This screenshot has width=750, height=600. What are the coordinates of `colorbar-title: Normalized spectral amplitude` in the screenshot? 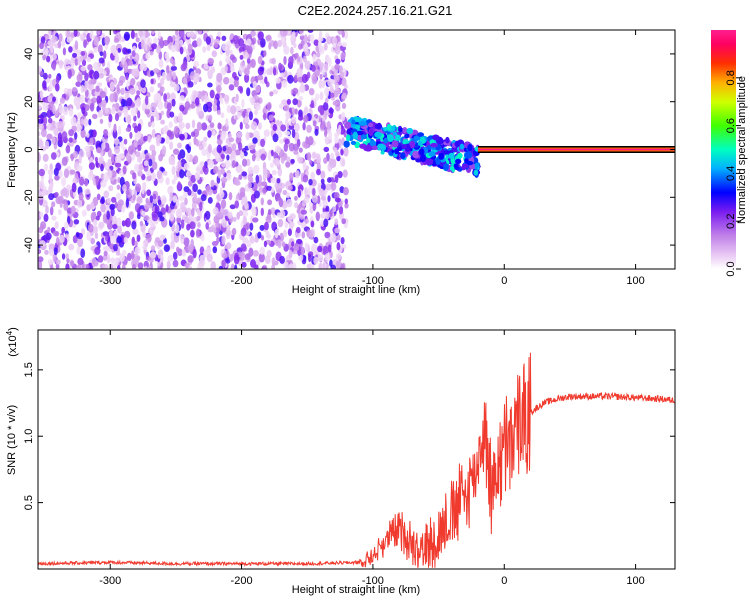 It's located at (742, 150).